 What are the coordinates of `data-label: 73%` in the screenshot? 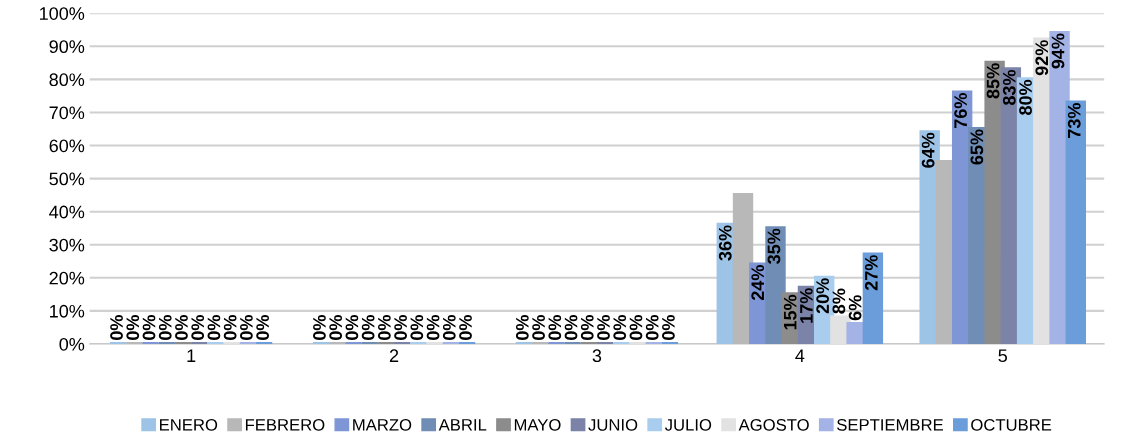 It's located at (1074, 120).